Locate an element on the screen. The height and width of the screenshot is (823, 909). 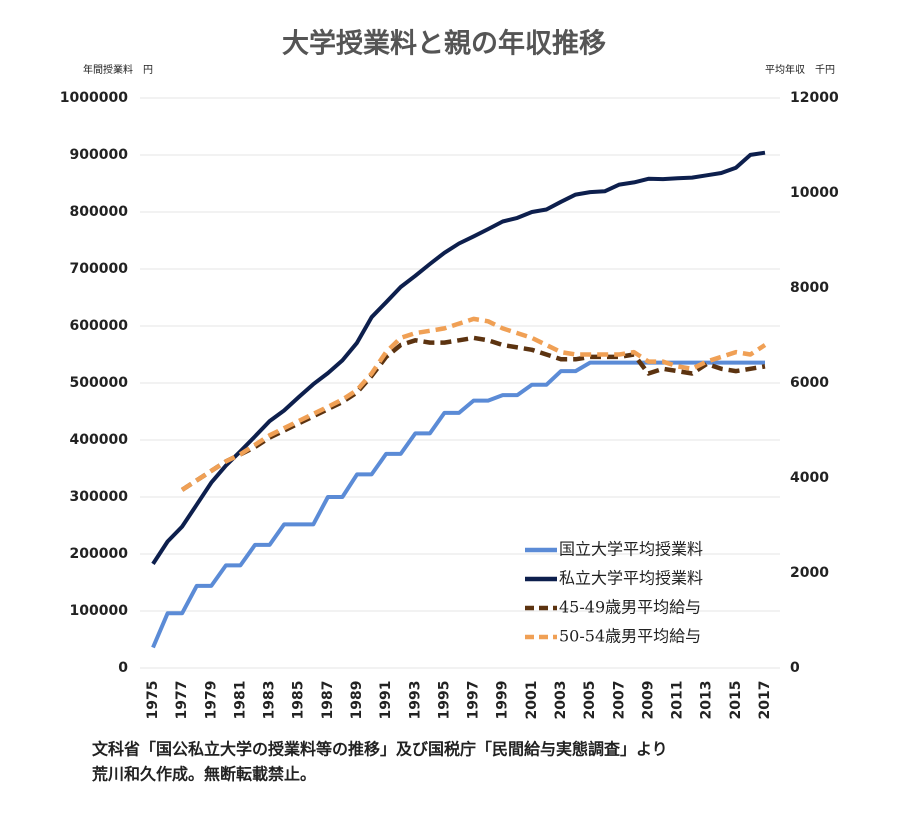
y2-tick-label: 4000 is located at coordinates (809, 478).